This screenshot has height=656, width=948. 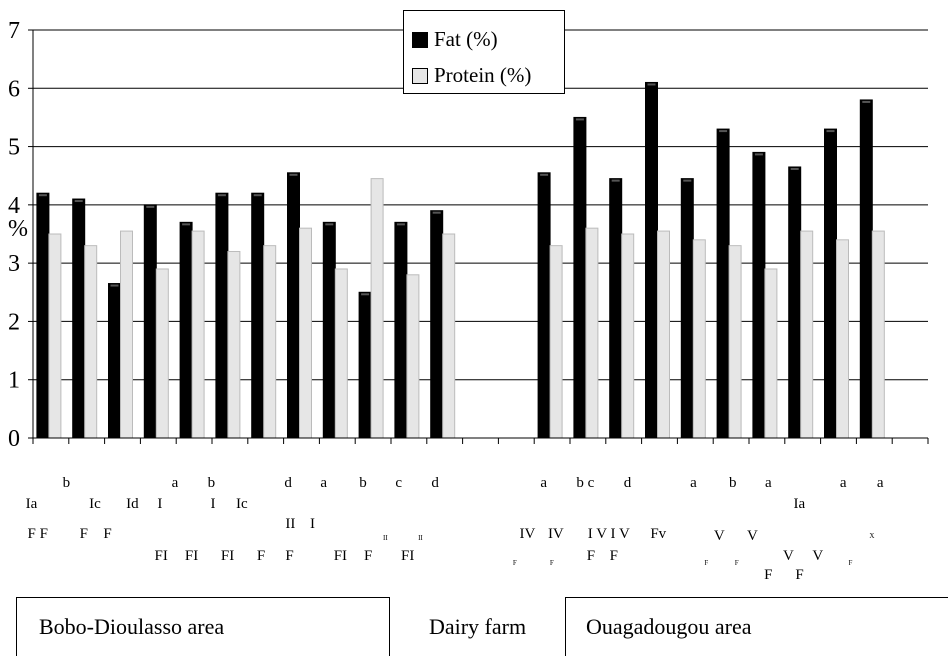 What do you see at coordinates (768, 482) in the screenshot?
I see `category-label-13: a` at bounding box center [768, 482].